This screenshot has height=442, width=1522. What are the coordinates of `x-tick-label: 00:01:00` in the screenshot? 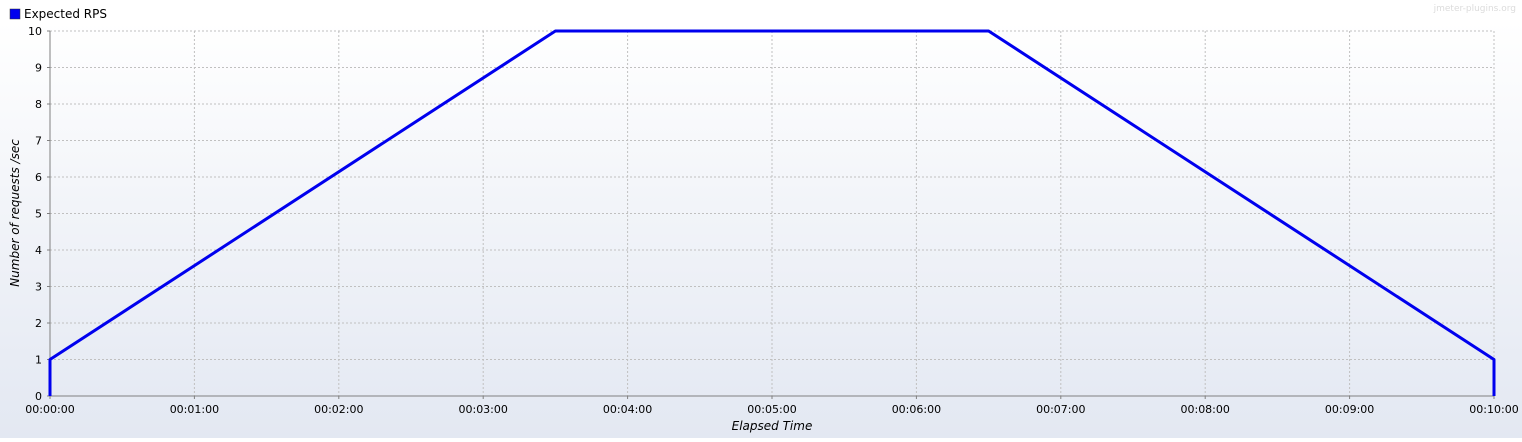 It's located at (194, 409).